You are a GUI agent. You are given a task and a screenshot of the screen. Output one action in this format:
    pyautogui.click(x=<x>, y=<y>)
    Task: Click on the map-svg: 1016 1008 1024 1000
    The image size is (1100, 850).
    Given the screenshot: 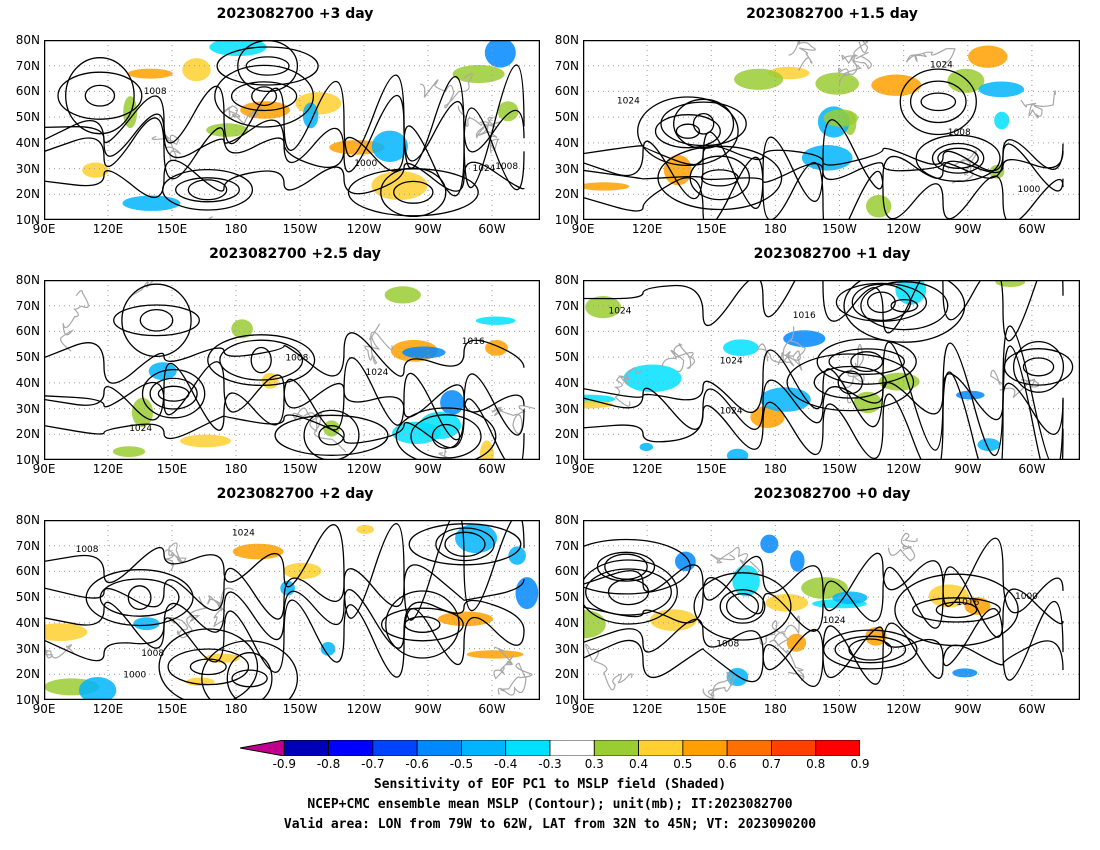 What is the action you would take?
    pyautogui.click(x=831, y=610)
    